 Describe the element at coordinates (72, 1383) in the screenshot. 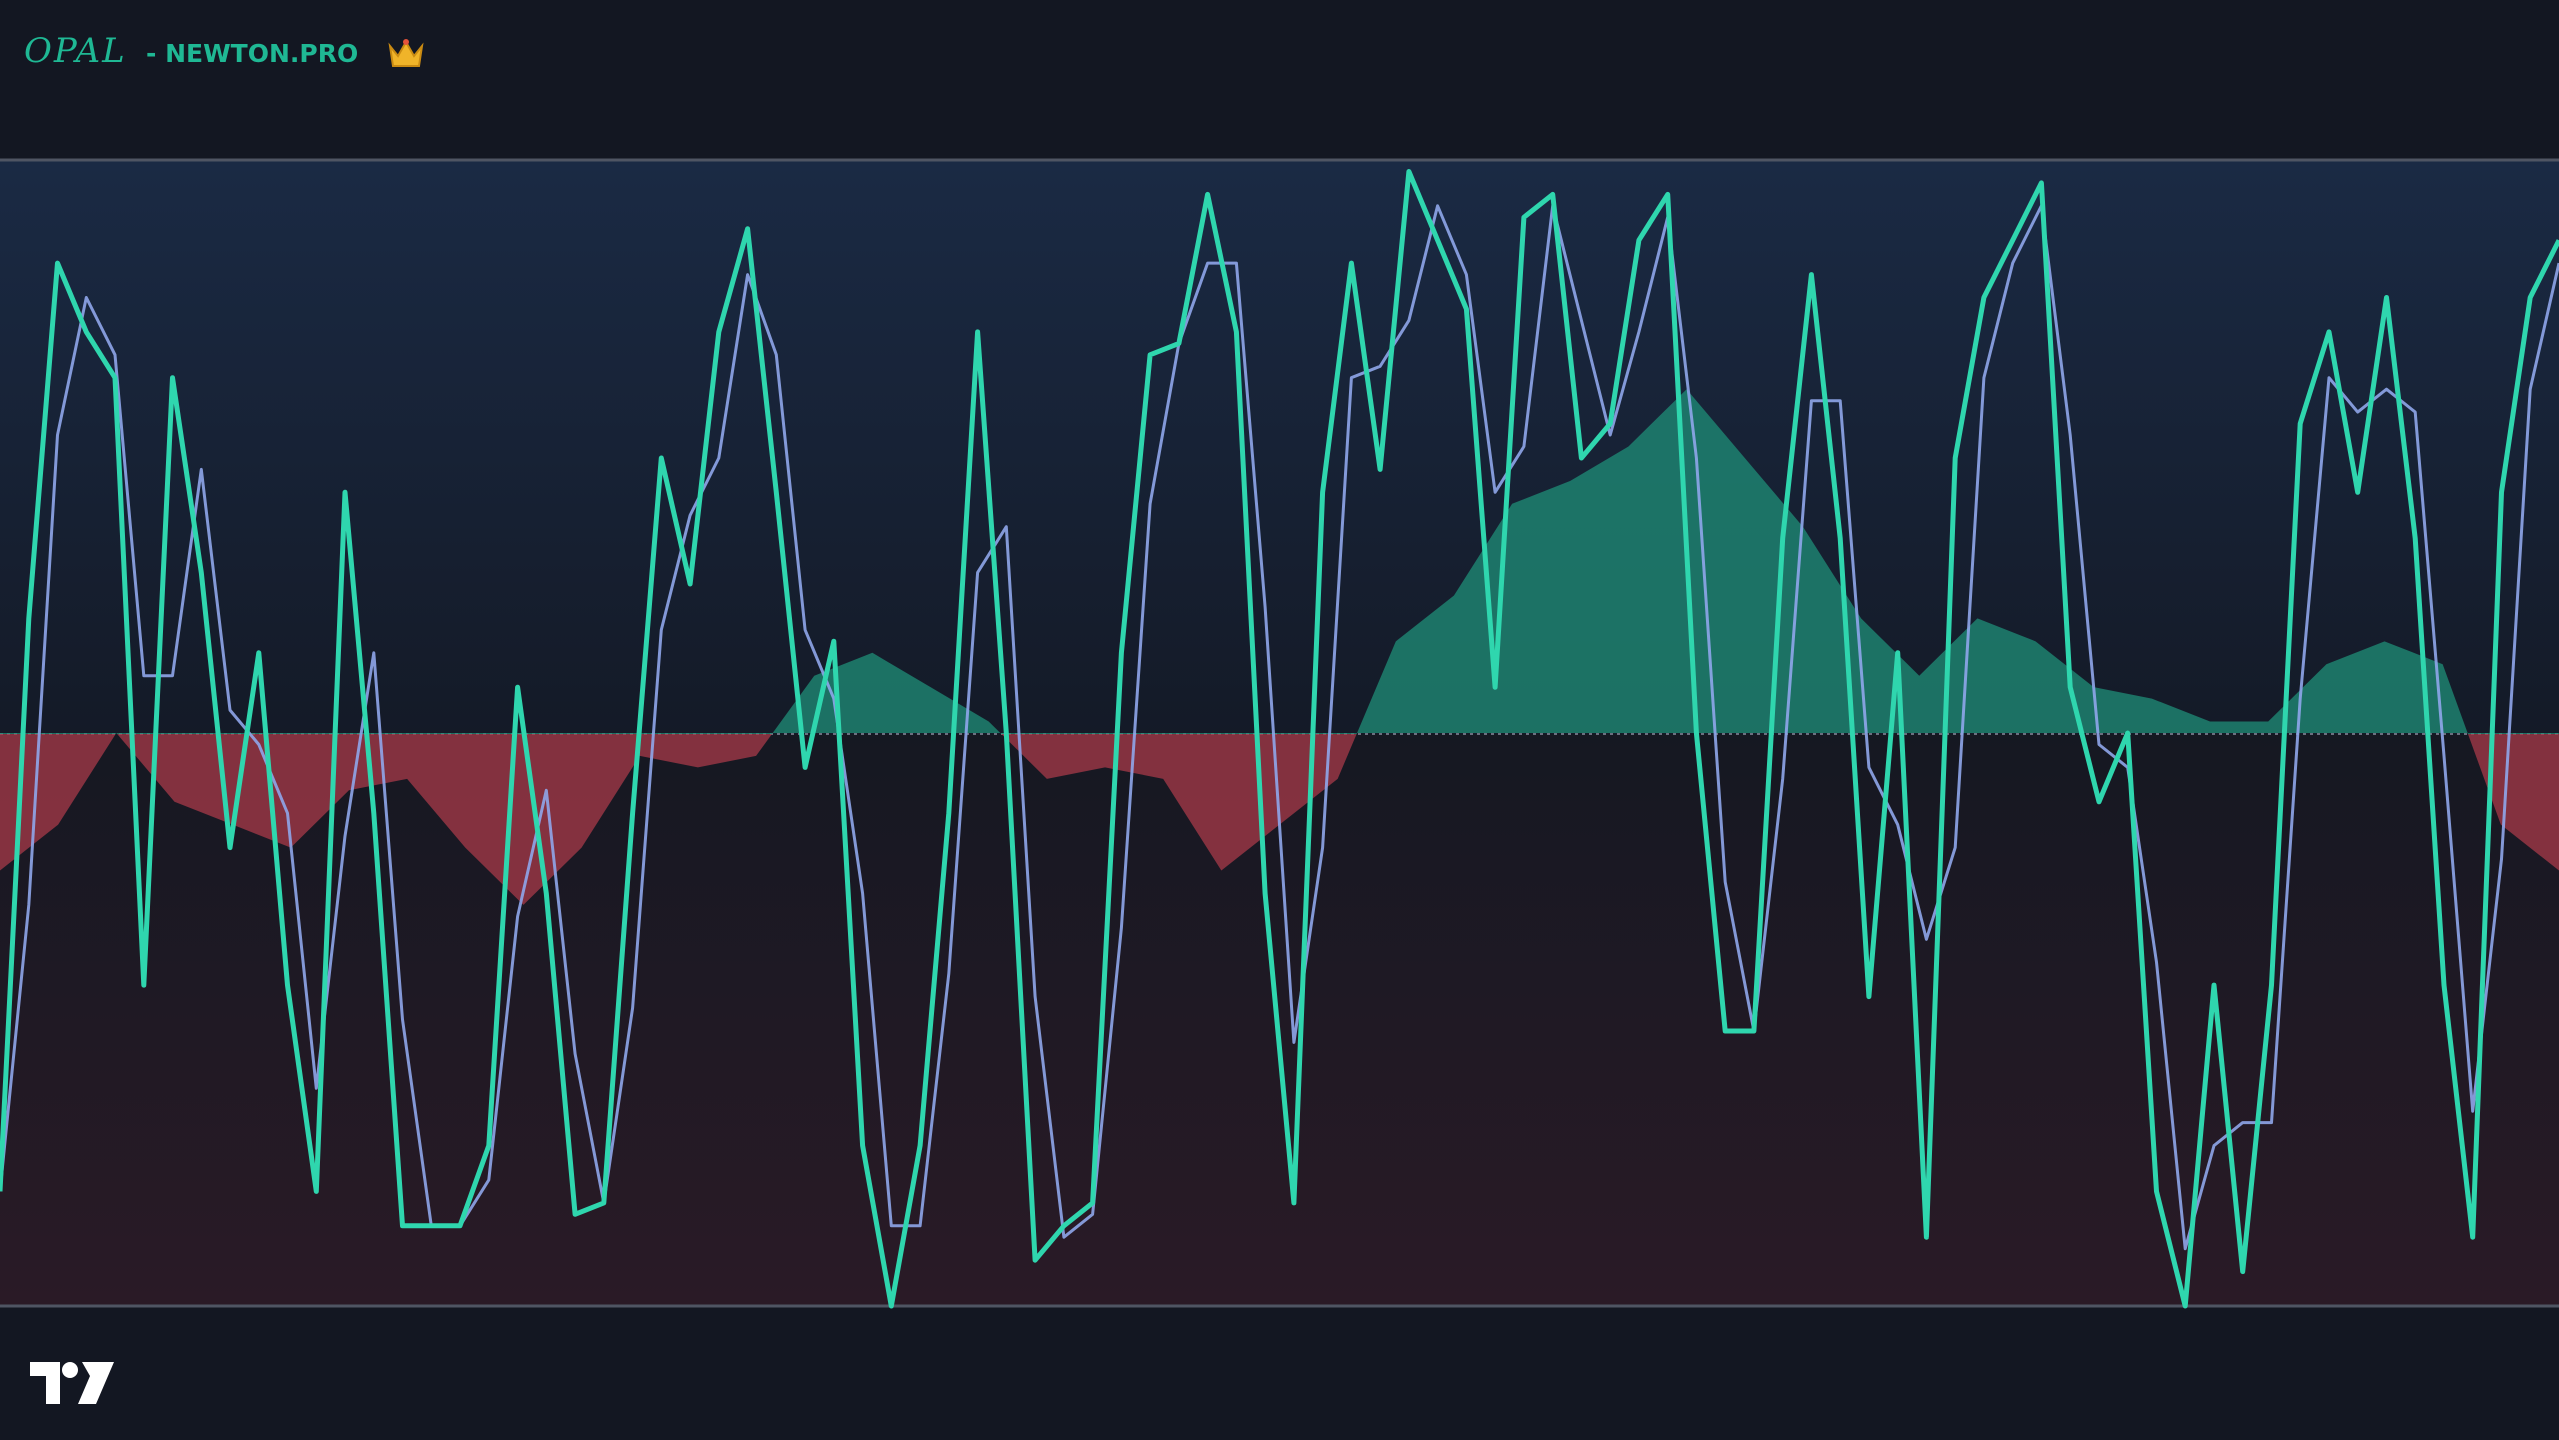

I see `tradingview-logo` at that location.